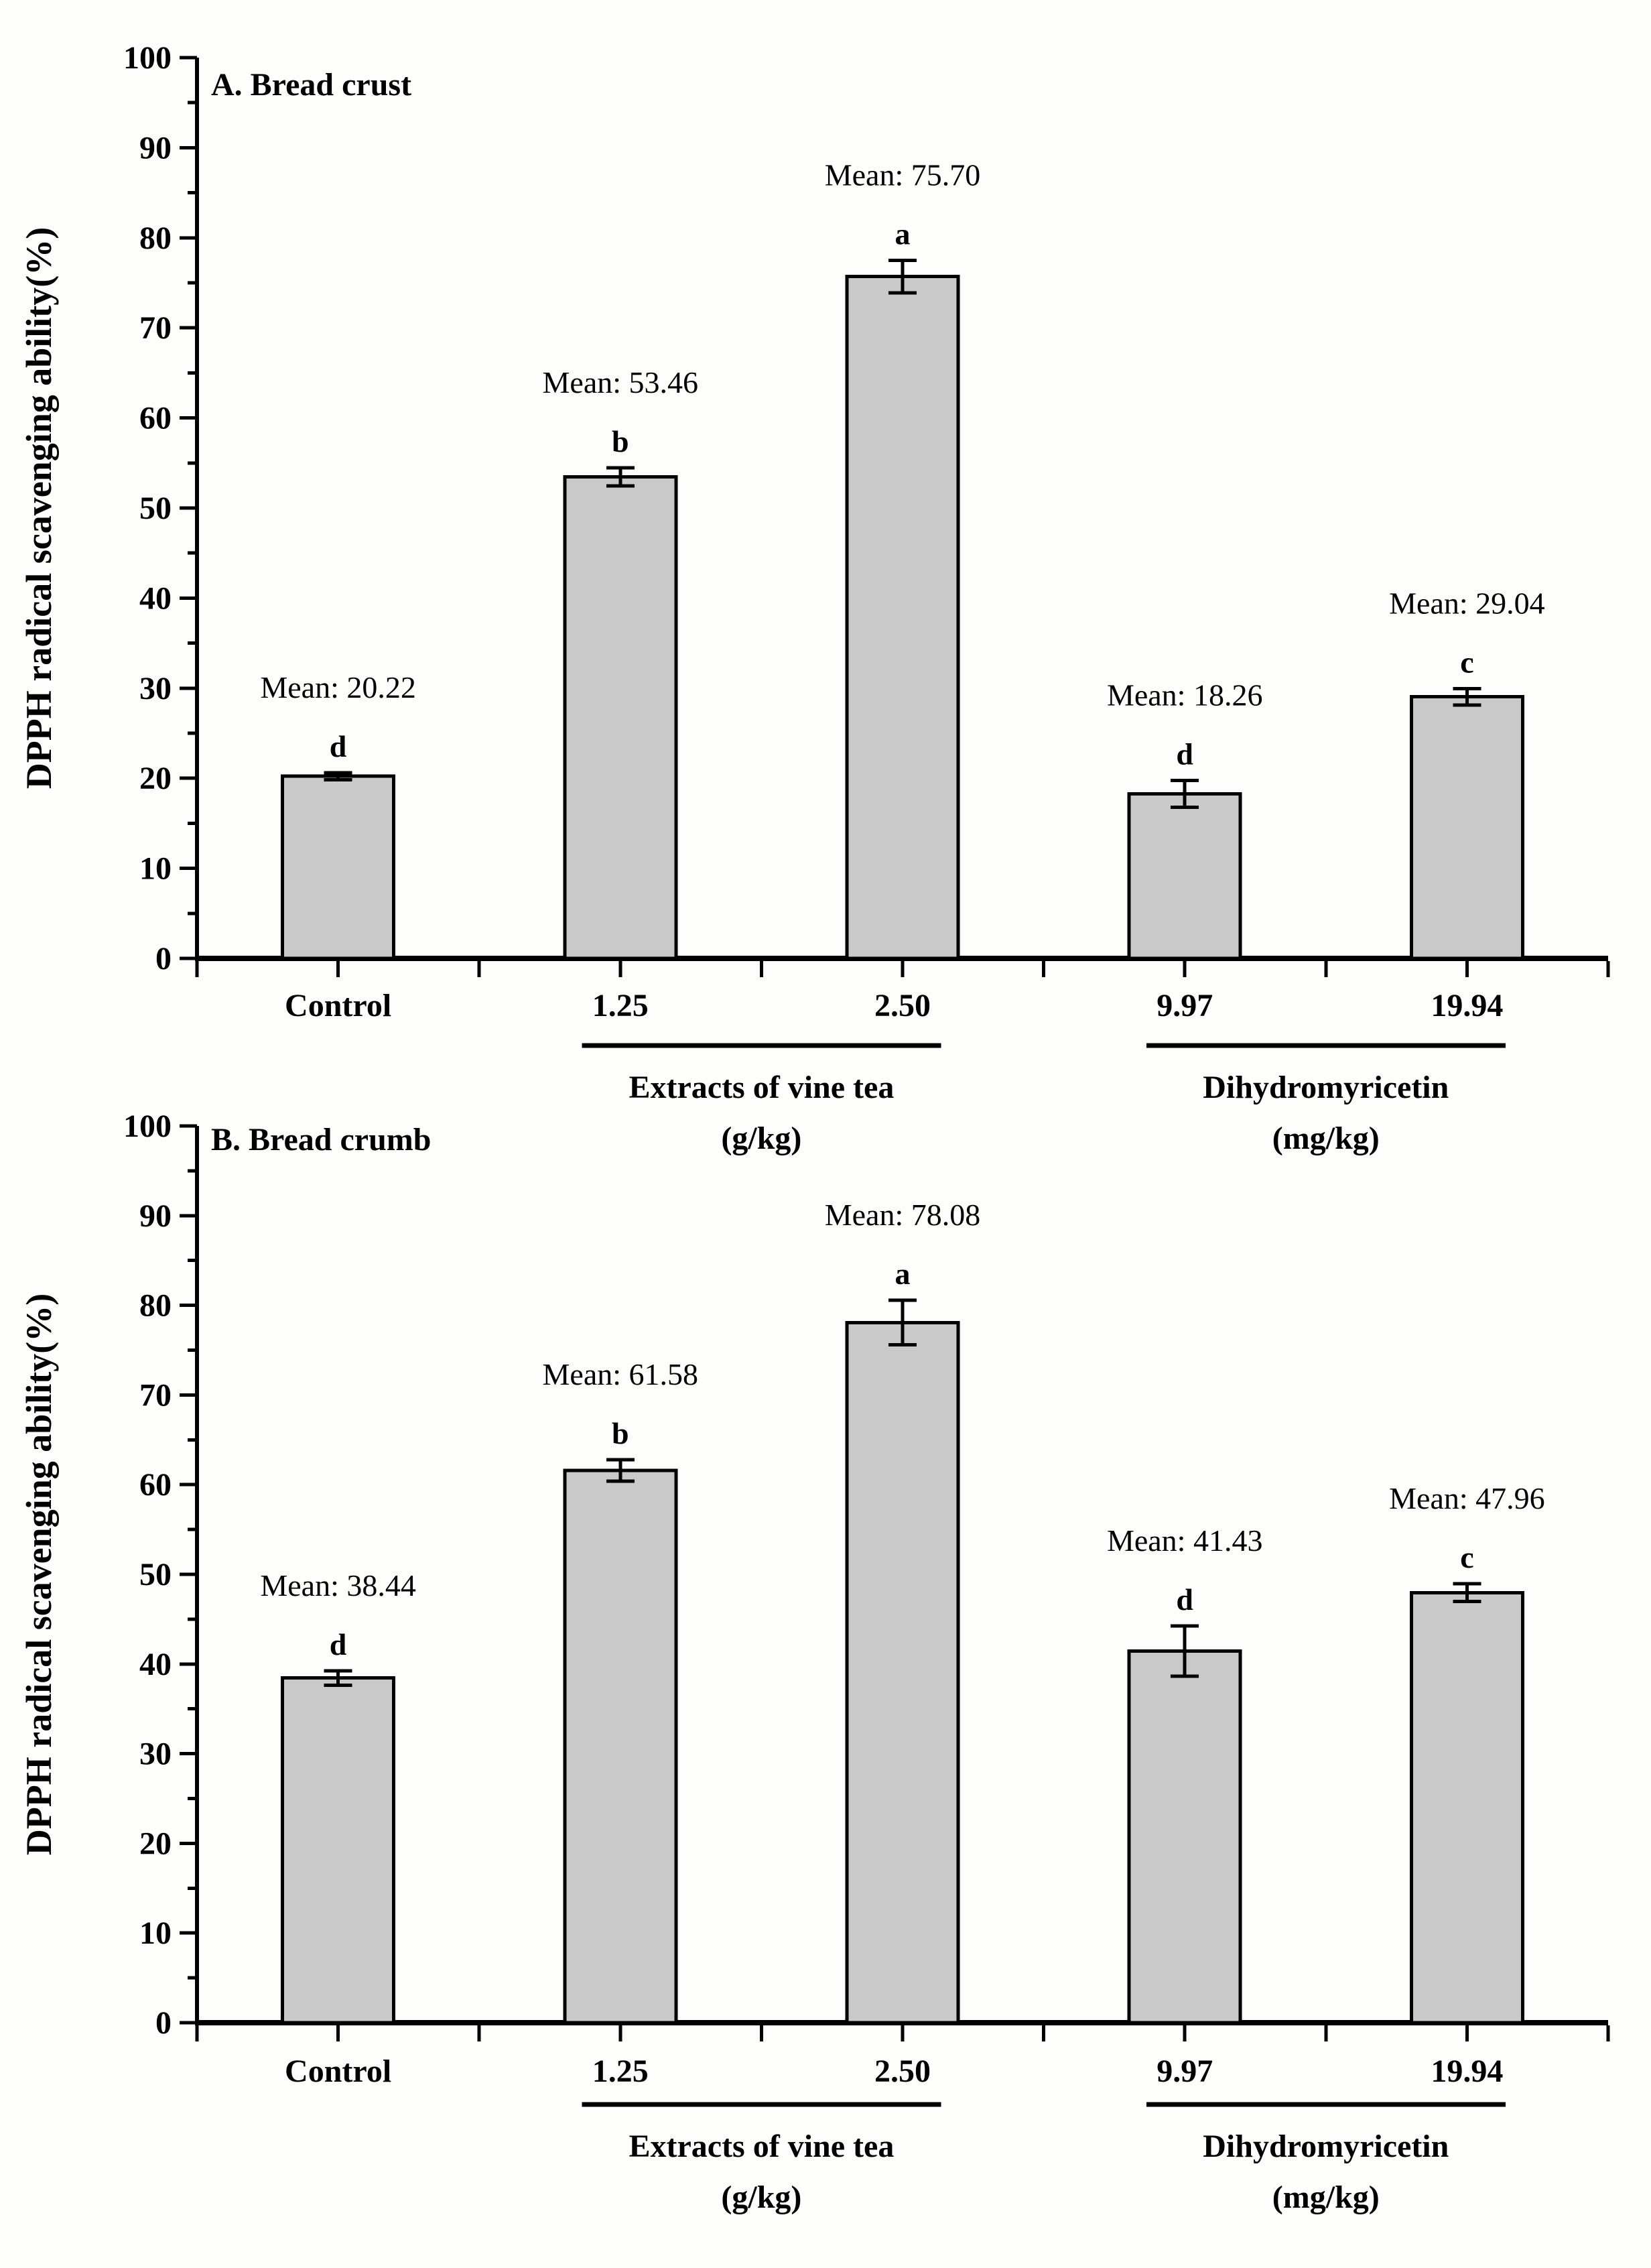 This screenshot has width=1651, height=2268. Describe the element at coordinates (321, 1139) in the screenshot. I see `panel-title: B. Bread crumb` at that location.